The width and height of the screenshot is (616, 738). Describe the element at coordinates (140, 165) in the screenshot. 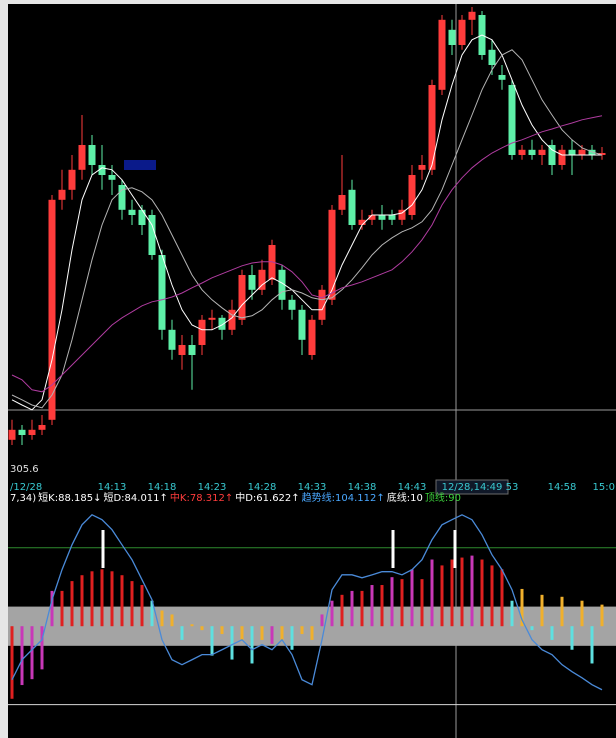

I see `annotation-box` at that location.